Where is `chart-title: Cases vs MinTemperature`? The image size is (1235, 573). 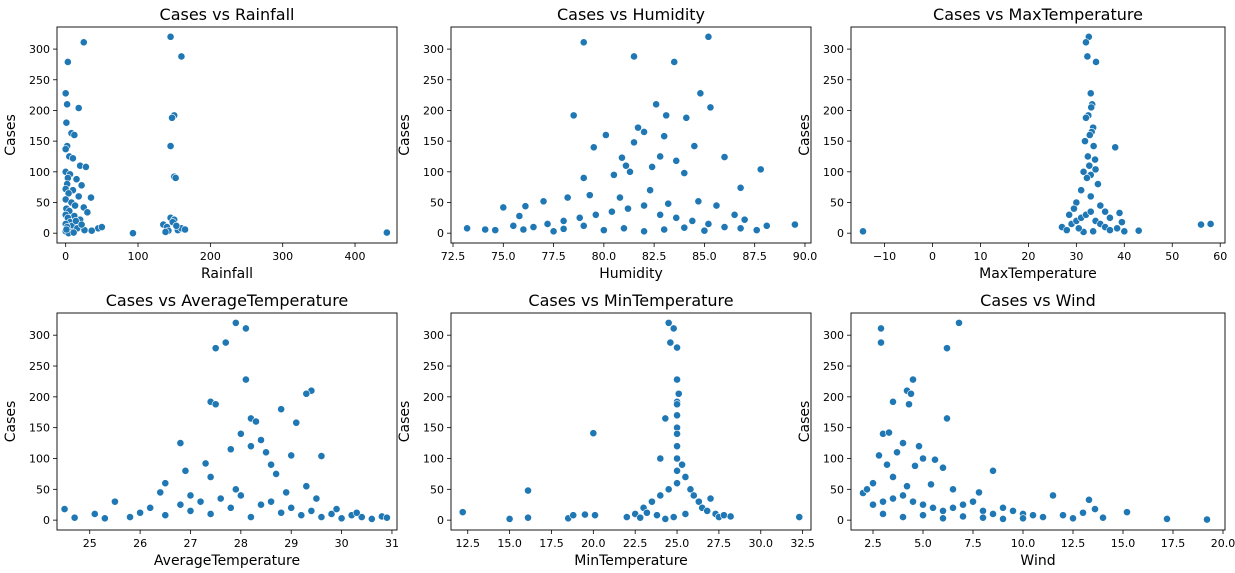
chart-title: Cases vs MinTemperature is located at coordinates (630, 300).